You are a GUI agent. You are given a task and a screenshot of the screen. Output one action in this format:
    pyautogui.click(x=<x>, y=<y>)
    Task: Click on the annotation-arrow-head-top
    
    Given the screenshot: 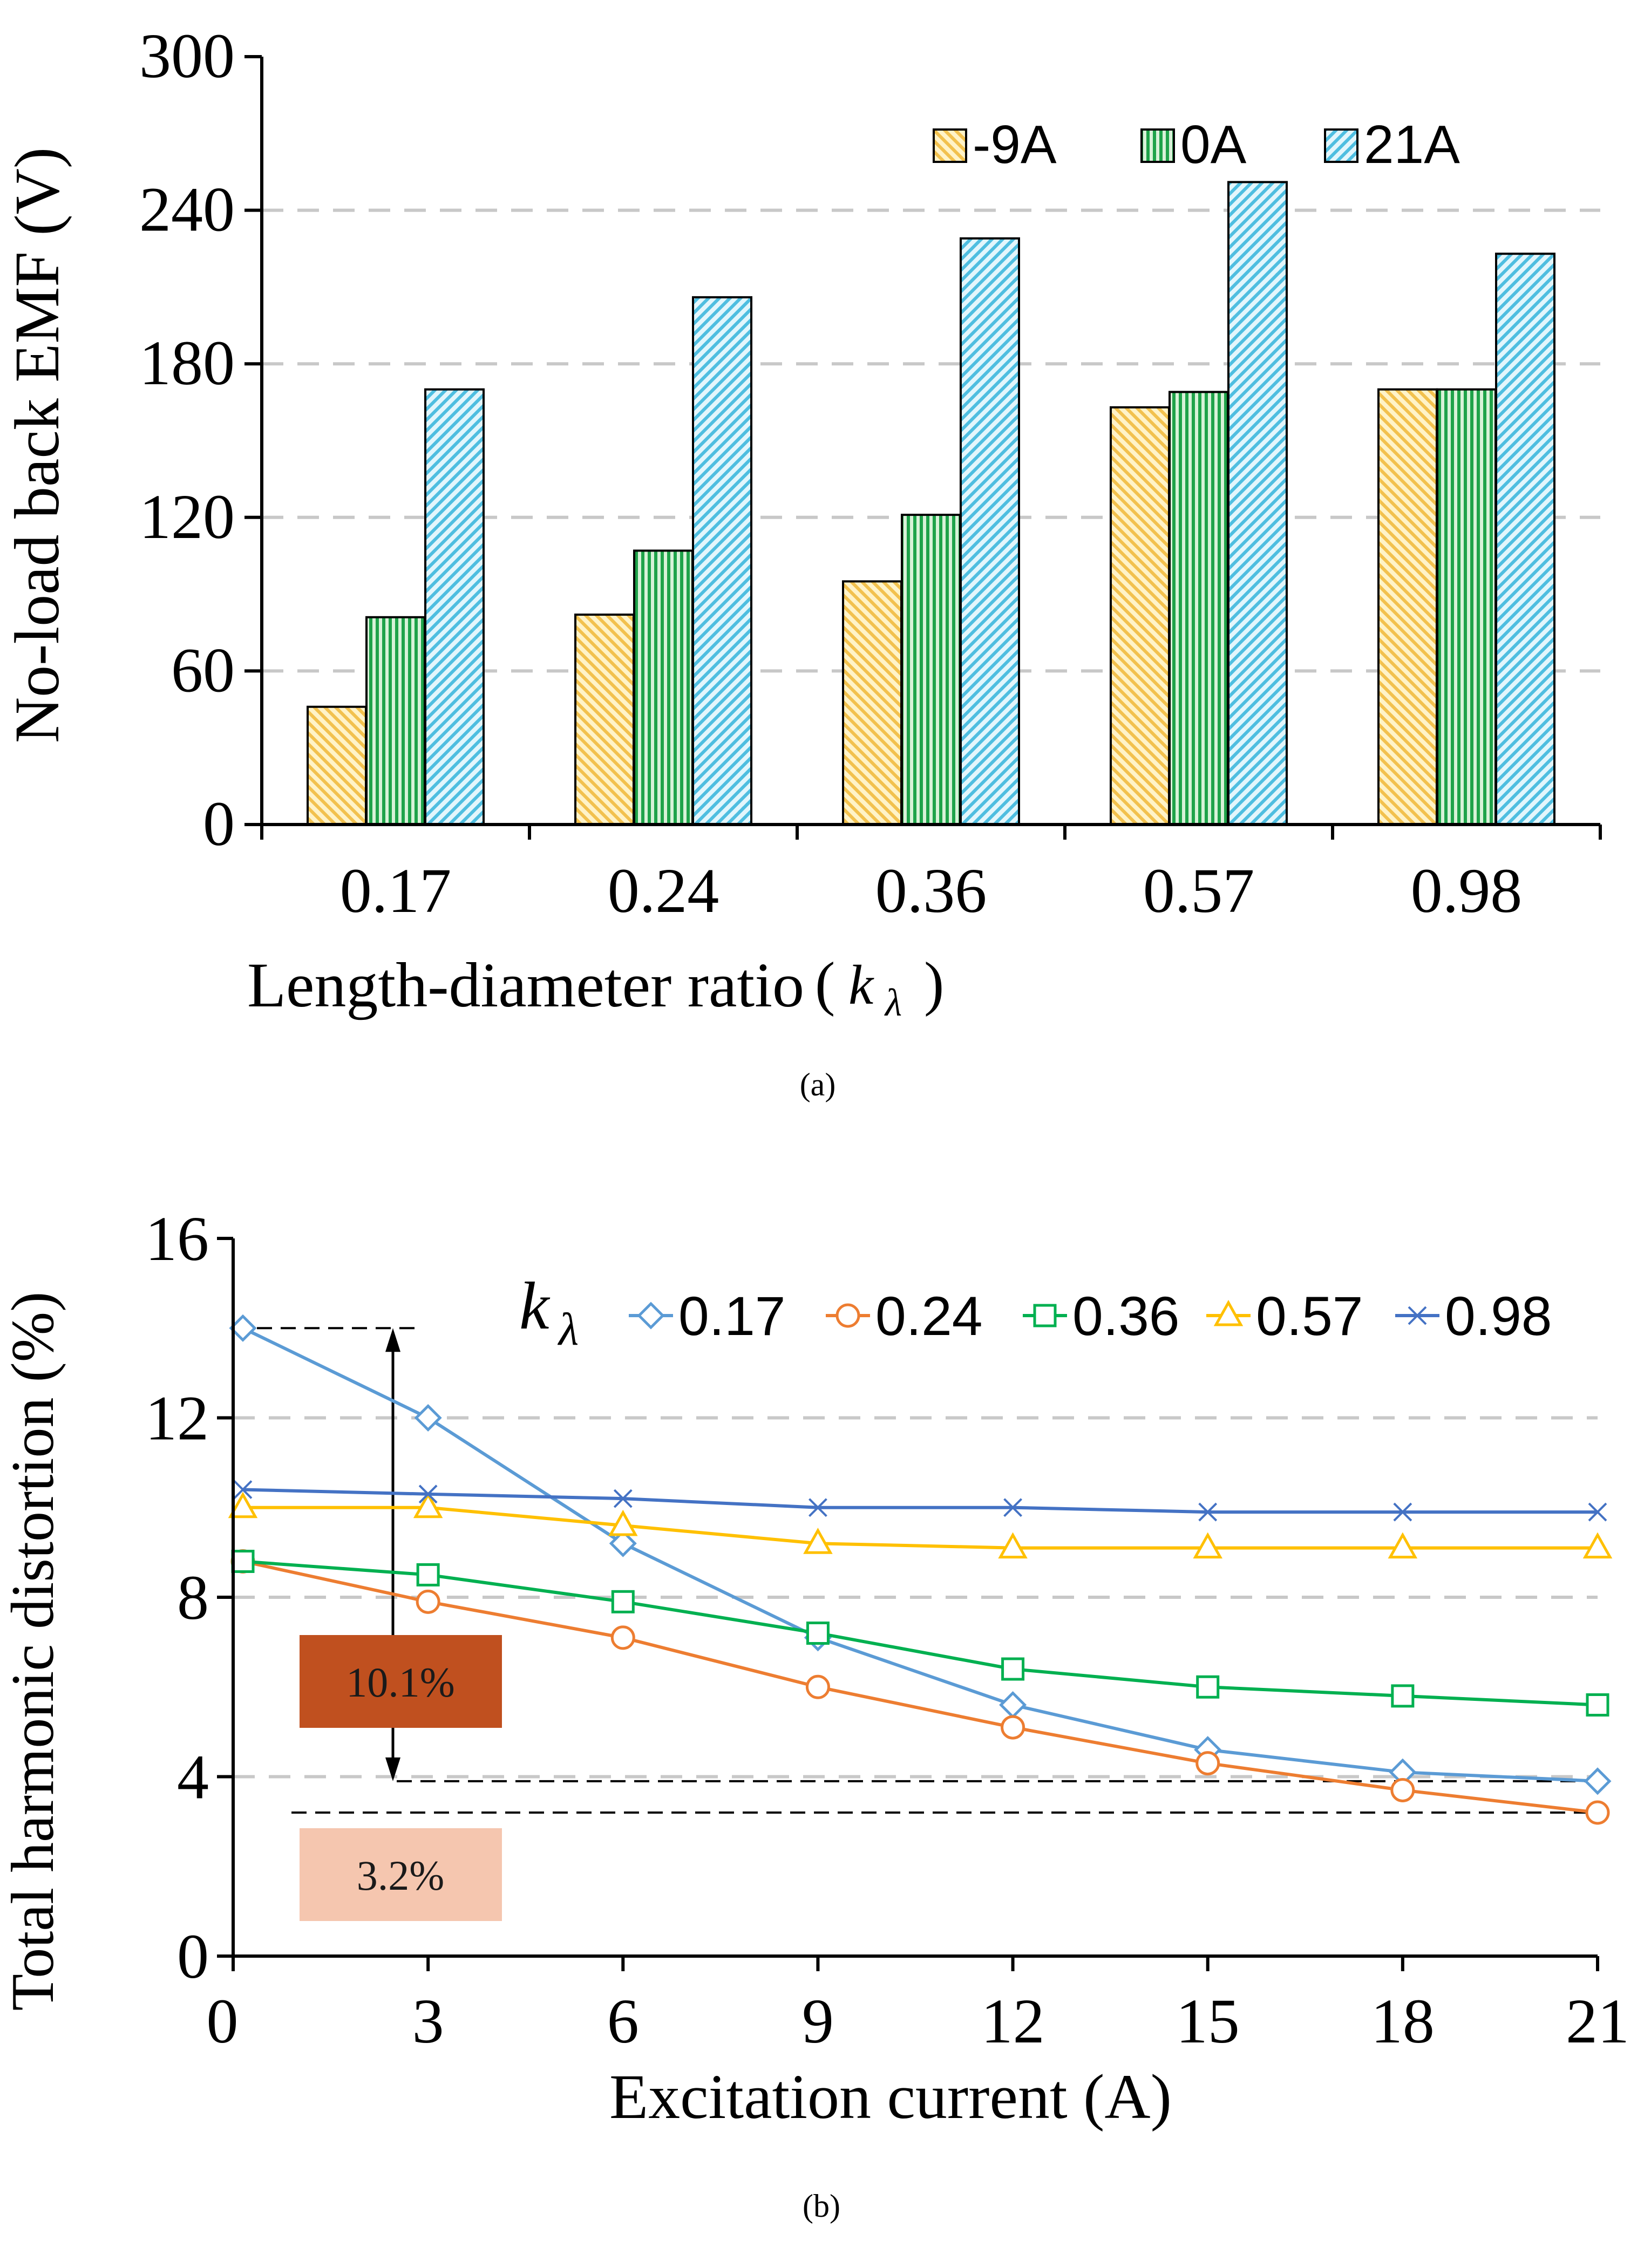 What is the action you would take?
    pyautogui.click(x=392, y=1340)
    